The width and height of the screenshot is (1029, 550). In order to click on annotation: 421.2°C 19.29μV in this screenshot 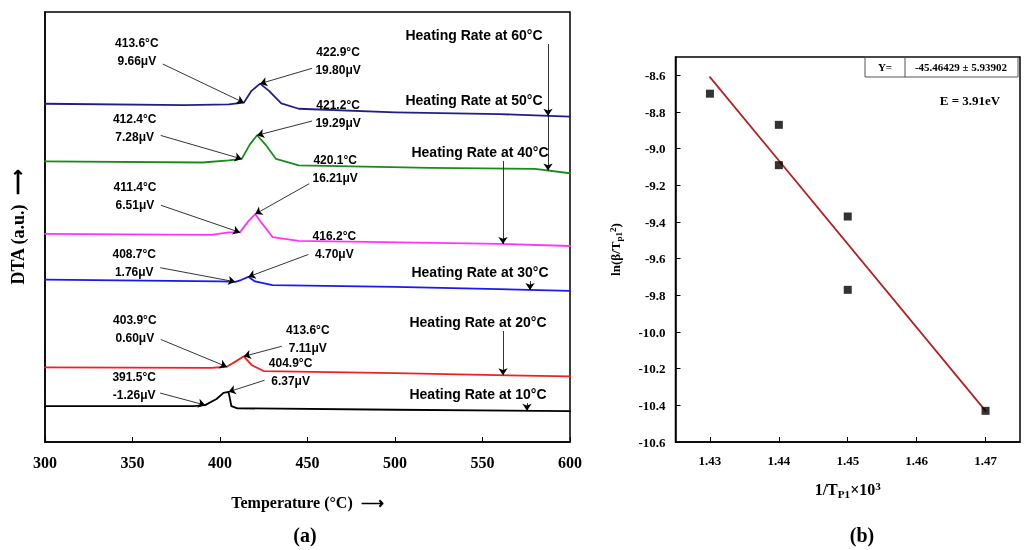, I will do `click(338, 114)`.